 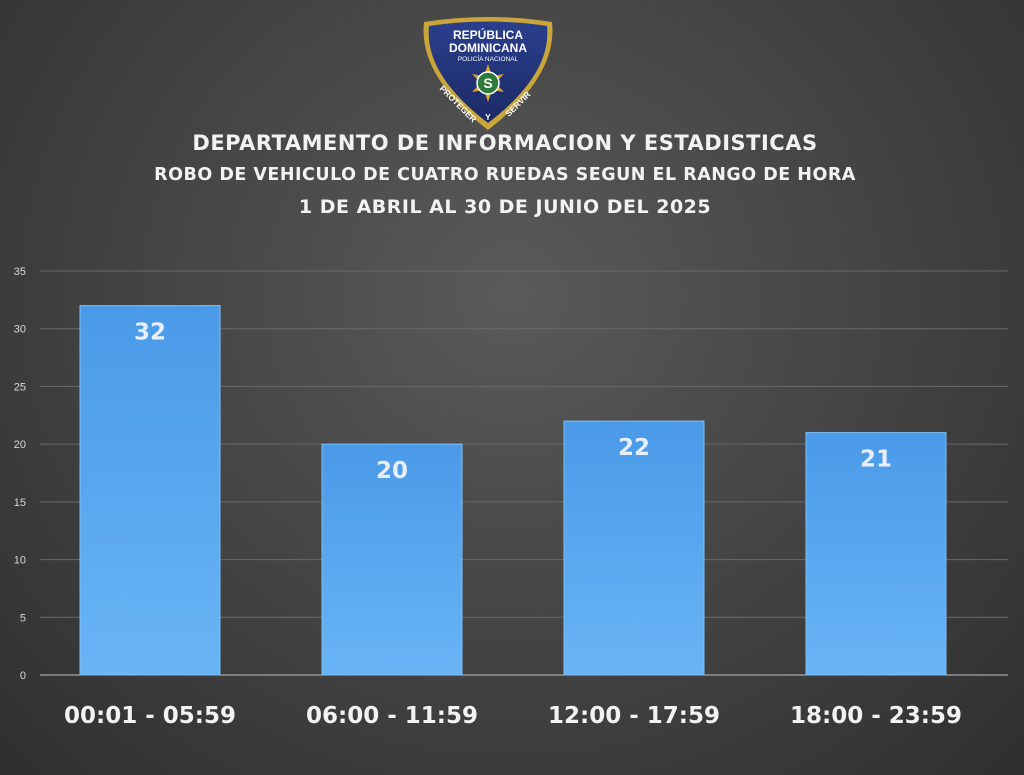 I want to click on y-tick-label: 25, so click(x=20, y=387).